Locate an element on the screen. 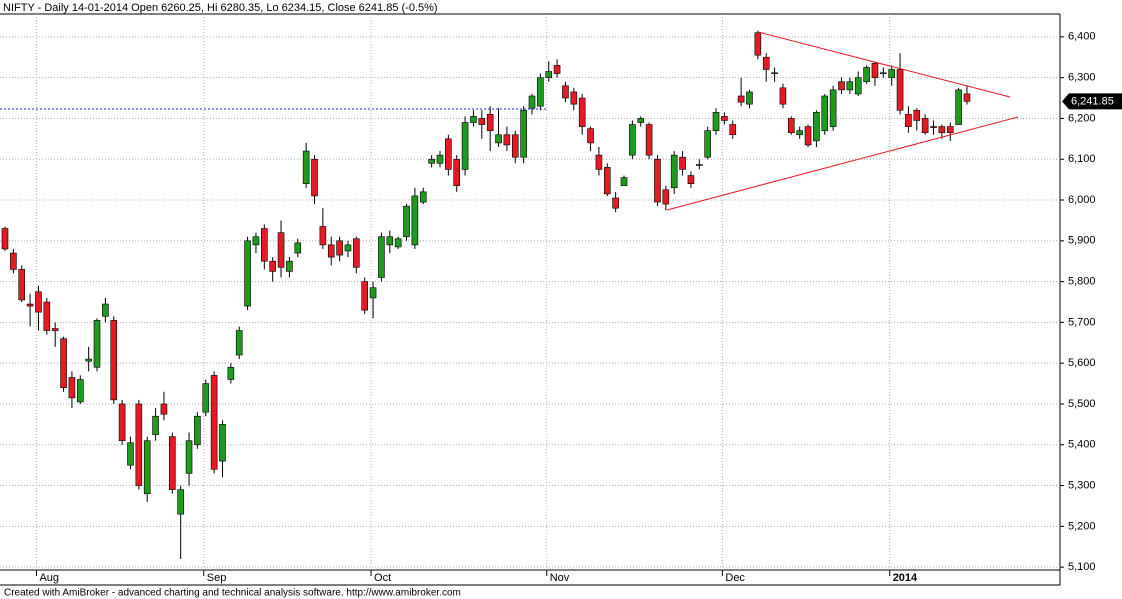 This screenshot has width=1122, height=599. y-tick-label: 5,300 is located at coordinates (1082, 485).